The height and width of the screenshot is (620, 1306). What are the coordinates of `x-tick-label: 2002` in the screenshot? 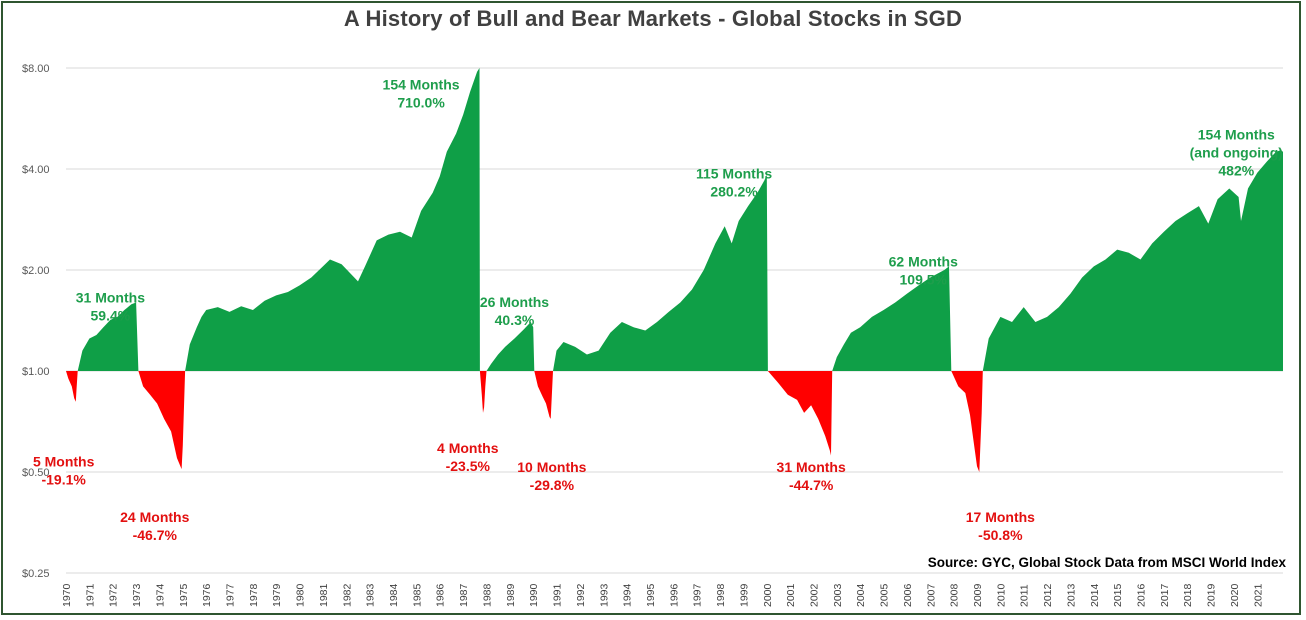 It's located at (814, 595).